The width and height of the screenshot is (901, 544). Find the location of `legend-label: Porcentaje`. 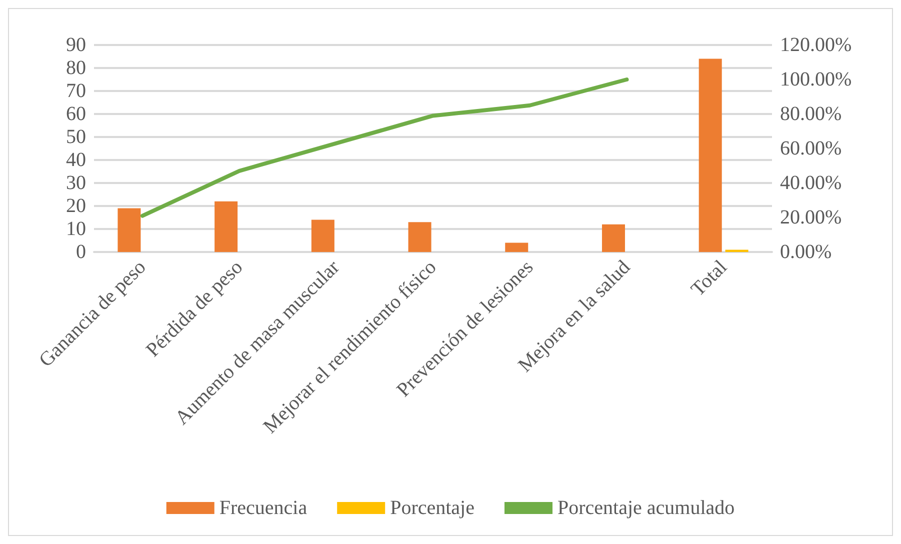

legend-label: Porcentaje is located at coordinates (432, 508).